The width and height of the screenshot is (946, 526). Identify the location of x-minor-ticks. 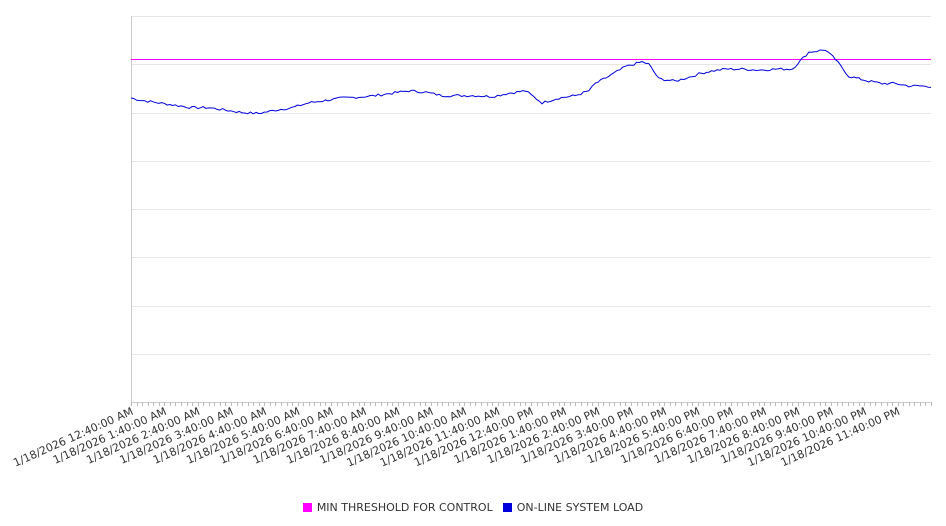
(531, 404).